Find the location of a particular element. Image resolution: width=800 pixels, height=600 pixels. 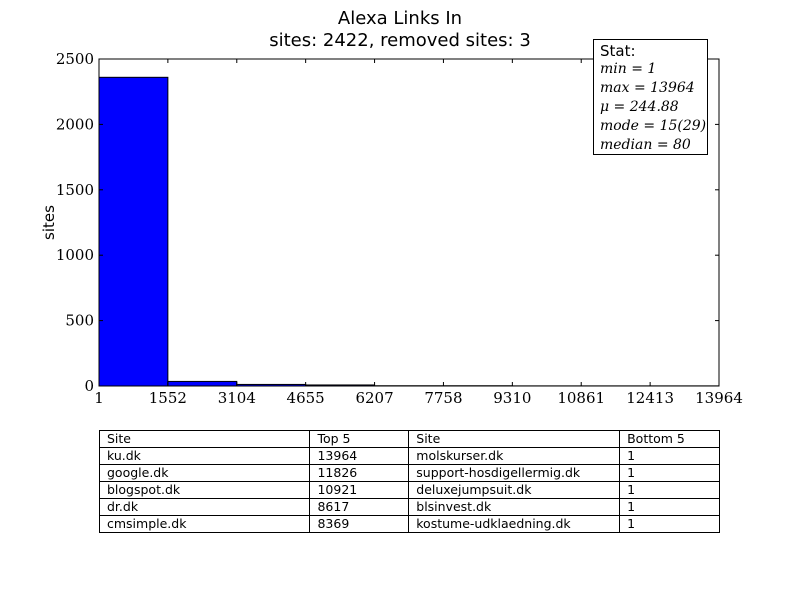

table-cell: blsinvest.dk is located at coordinates (514, 507).